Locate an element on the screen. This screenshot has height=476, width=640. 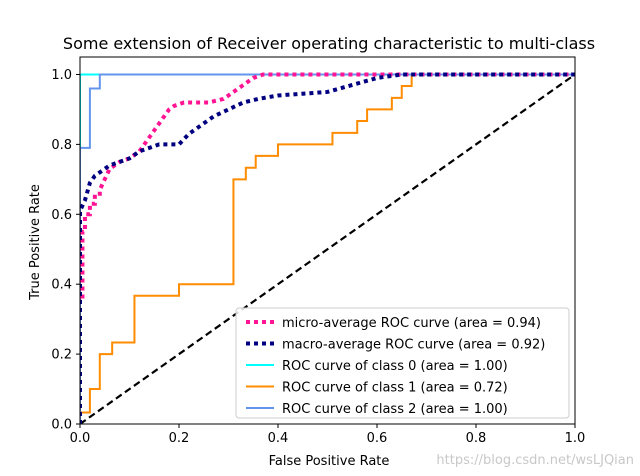
x-tick-label: 0.6 is located at coordinates (377, 438).